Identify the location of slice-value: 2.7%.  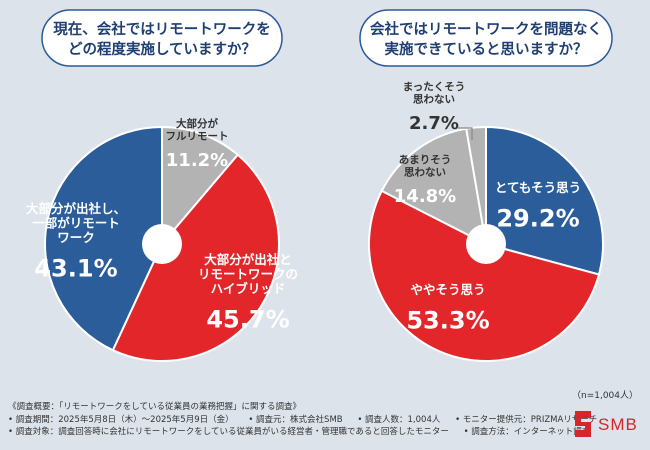
(434, 123).